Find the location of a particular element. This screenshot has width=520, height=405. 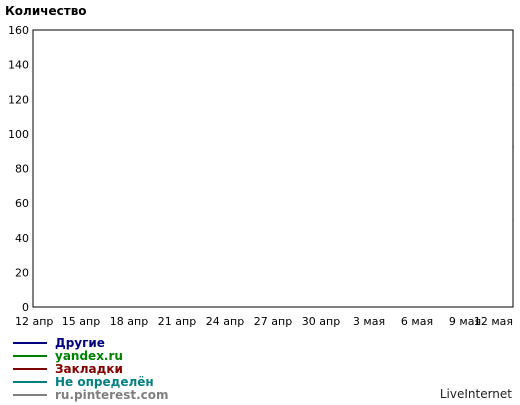

y-tick-label: 80 is located at coordinates (22, 169).